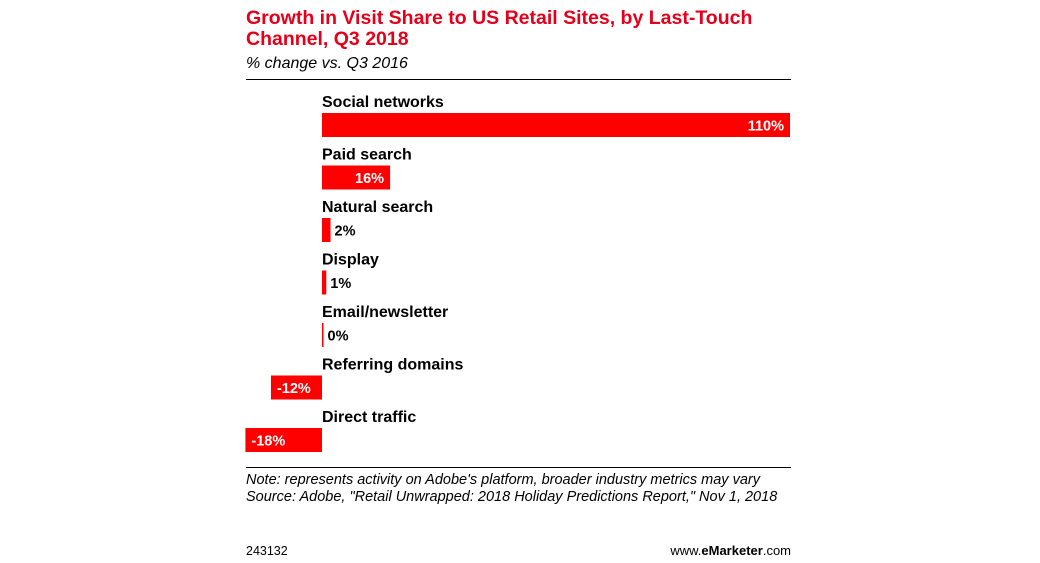 The height and width of the screenshot is (563, 1040). Describe the element at coordinates (327, 63) in the screenshot. I see `chart-subtitle: % change vs. Q3 2016` at that location.